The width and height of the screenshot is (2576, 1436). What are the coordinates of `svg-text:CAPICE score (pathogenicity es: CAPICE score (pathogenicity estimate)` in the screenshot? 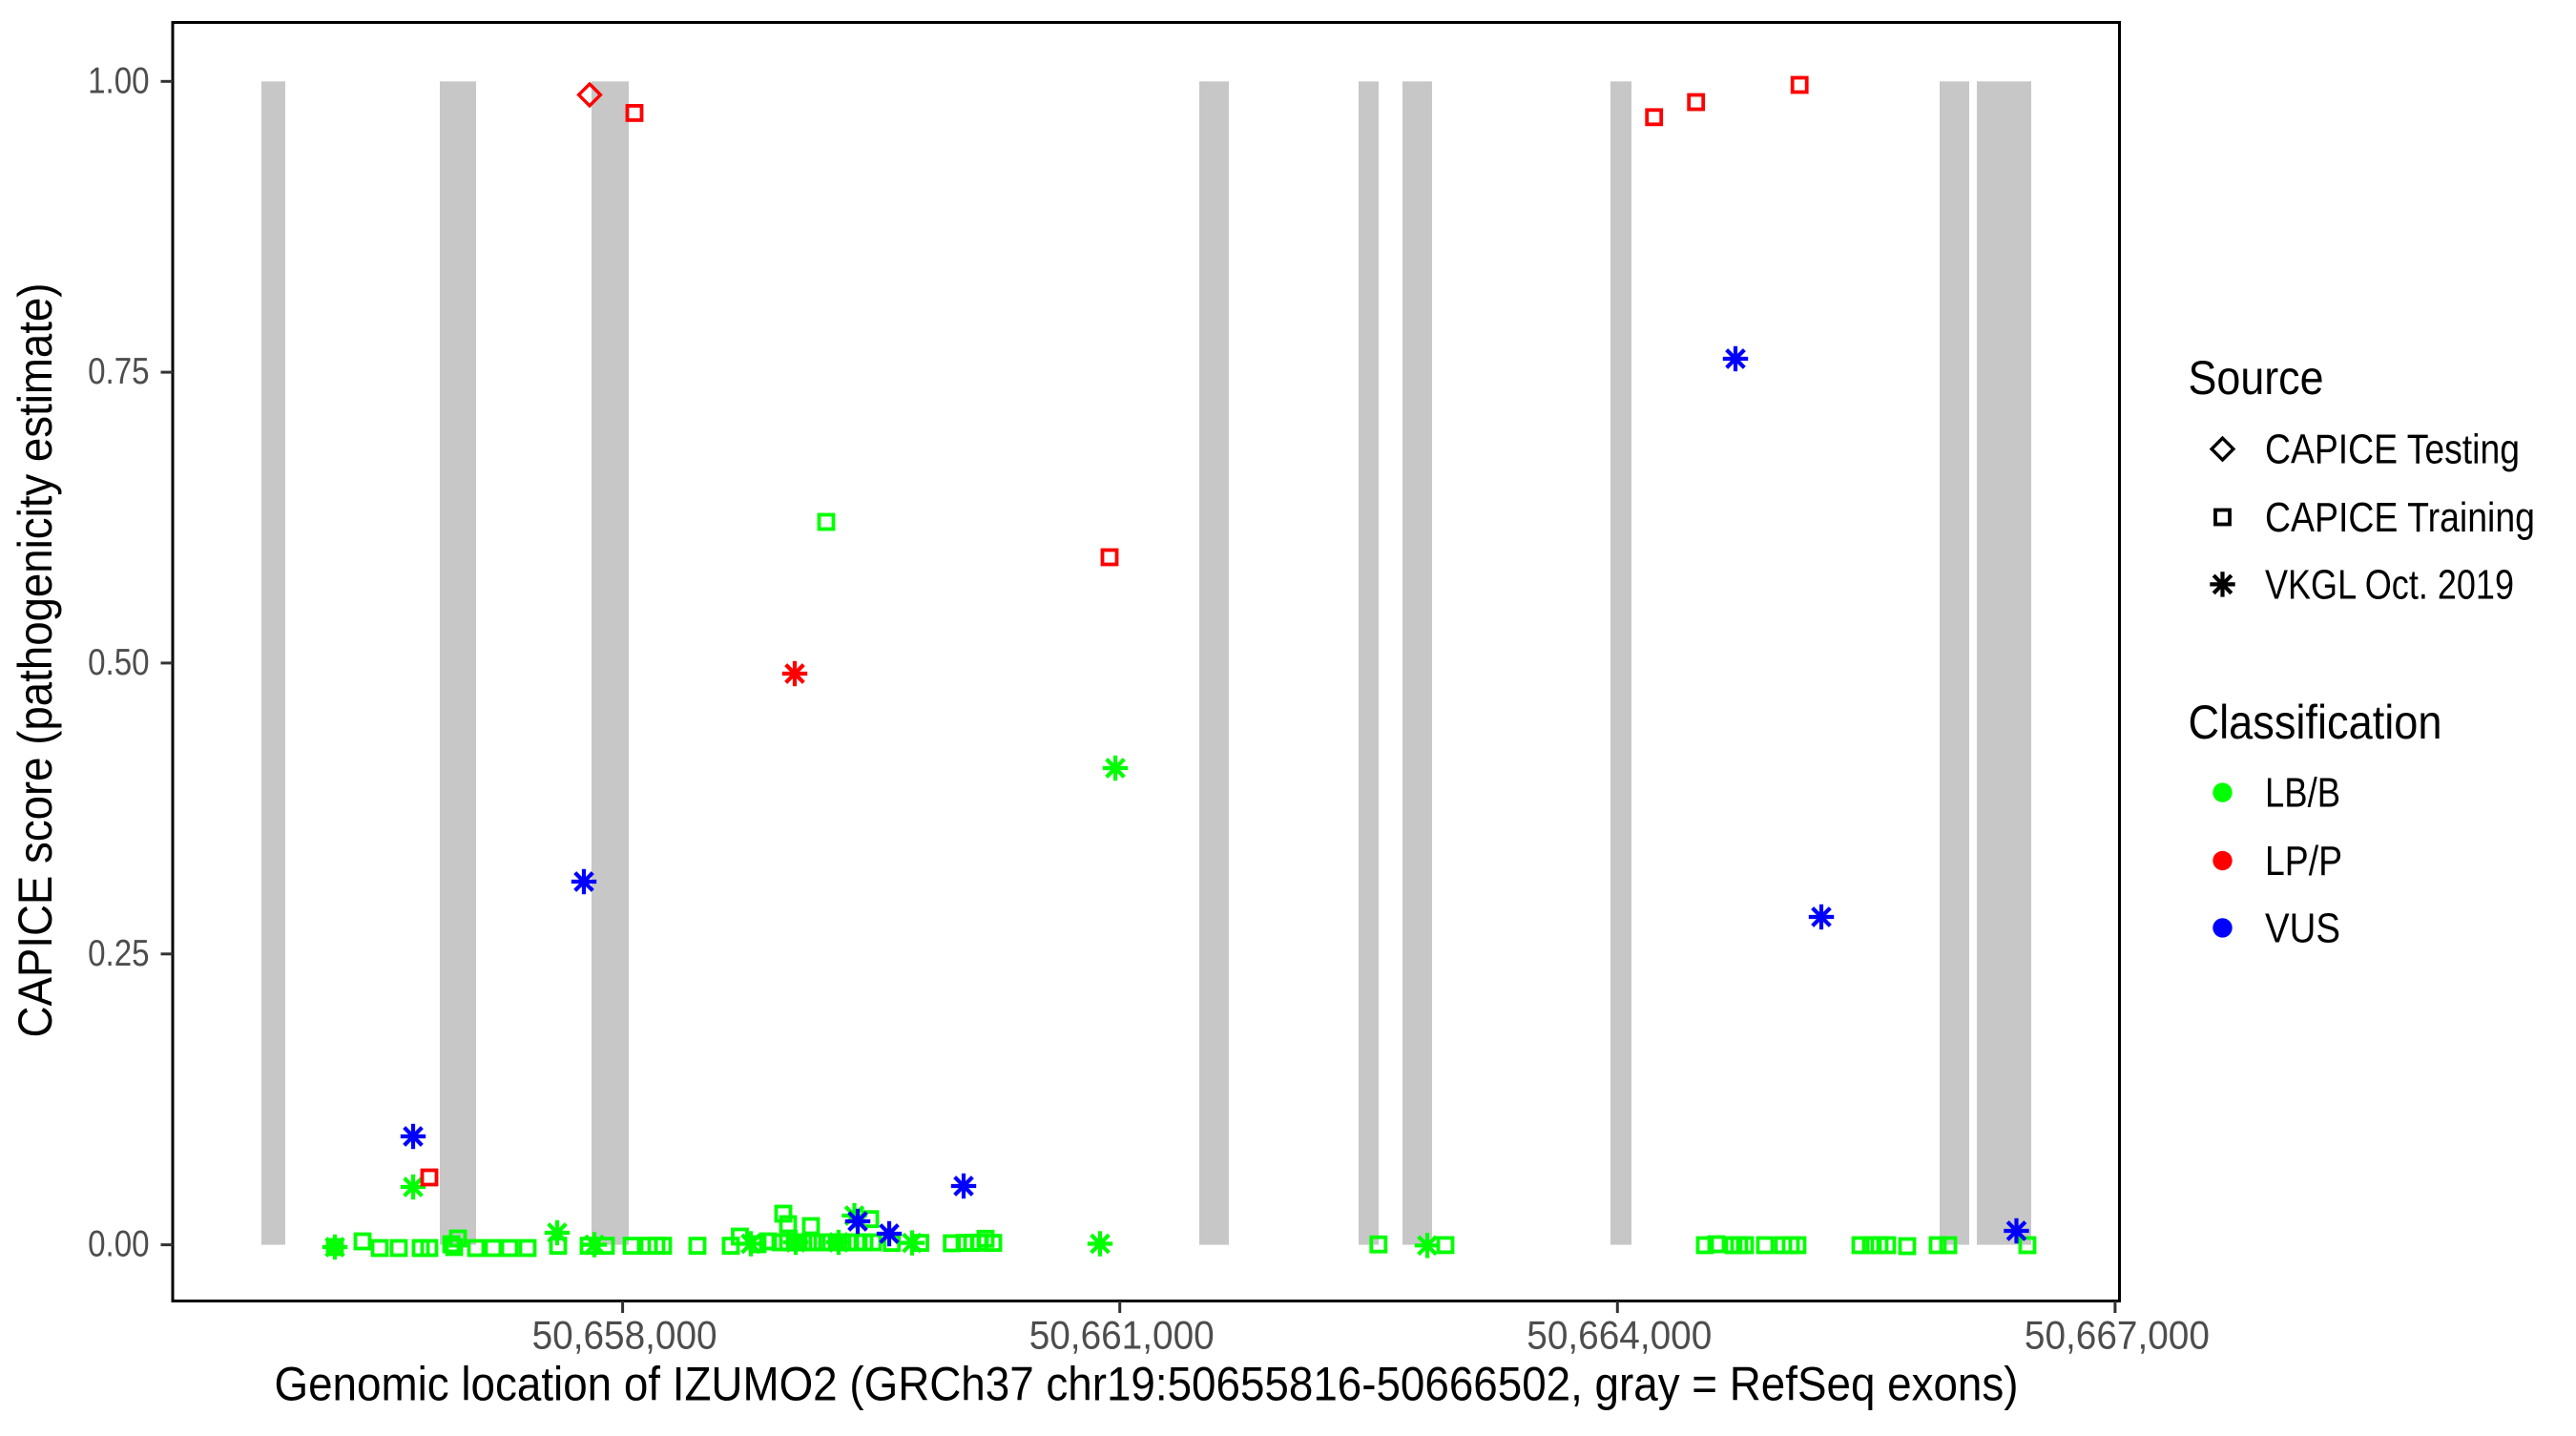 It's located at (35, 660).